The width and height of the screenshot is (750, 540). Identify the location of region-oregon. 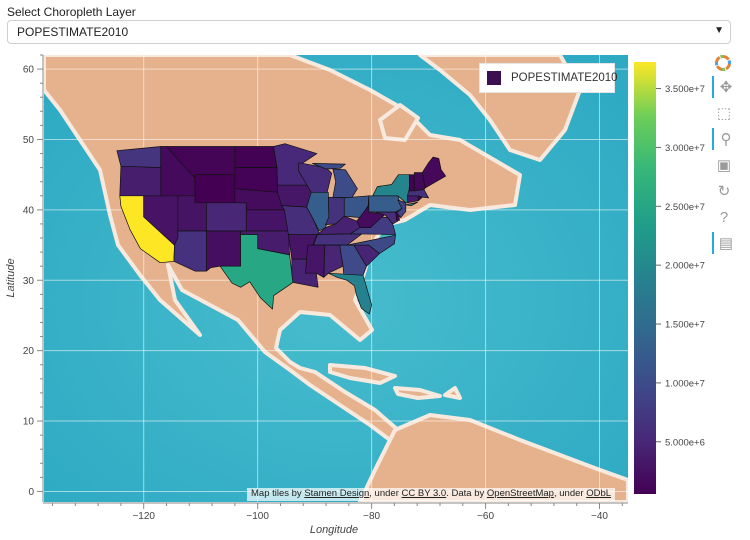
(141, 181).